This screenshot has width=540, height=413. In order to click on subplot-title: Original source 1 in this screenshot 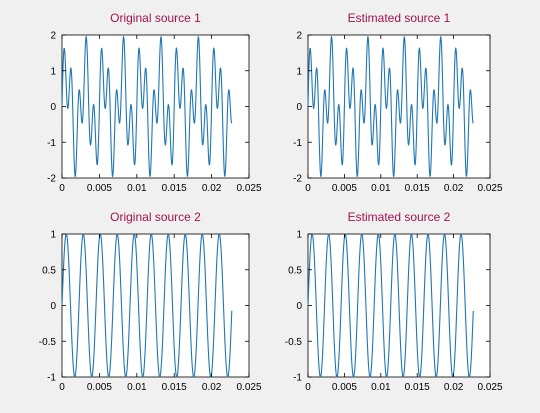, I will do `click(155, 18)`.